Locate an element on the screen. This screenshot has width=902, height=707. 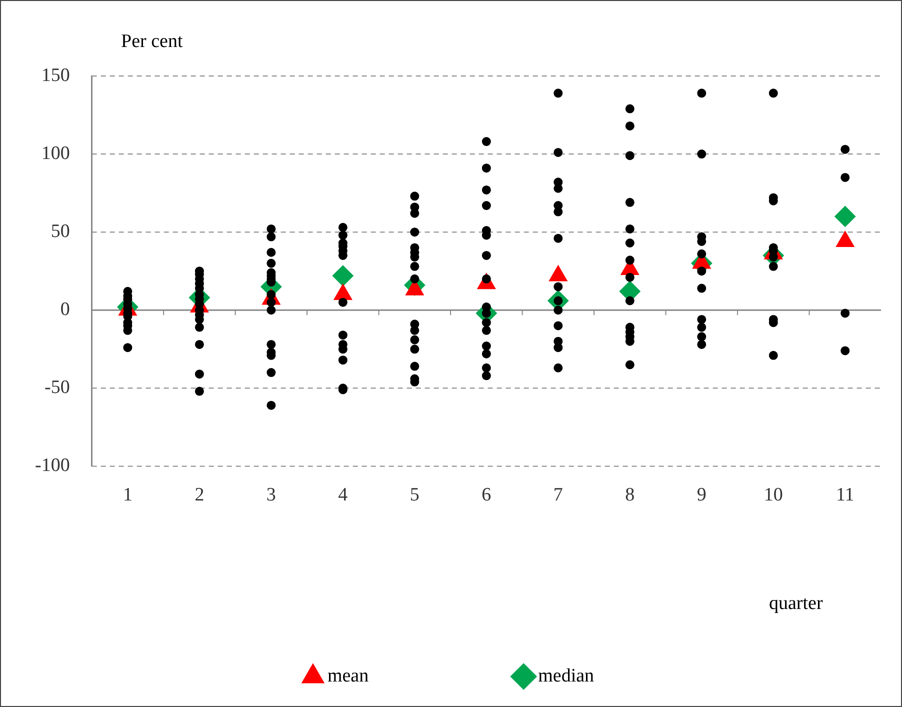
x-axis-title: quarter is located at coordinates (796, 604).